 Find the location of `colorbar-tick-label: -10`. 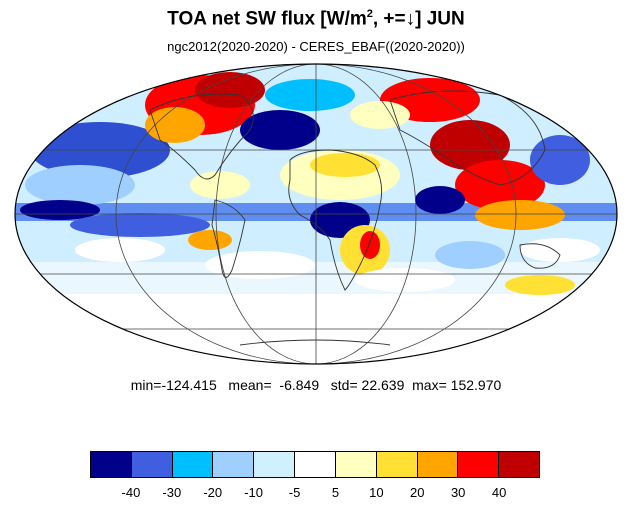

colorbar-tick-label: -10 is located at coordinates (254, 492).